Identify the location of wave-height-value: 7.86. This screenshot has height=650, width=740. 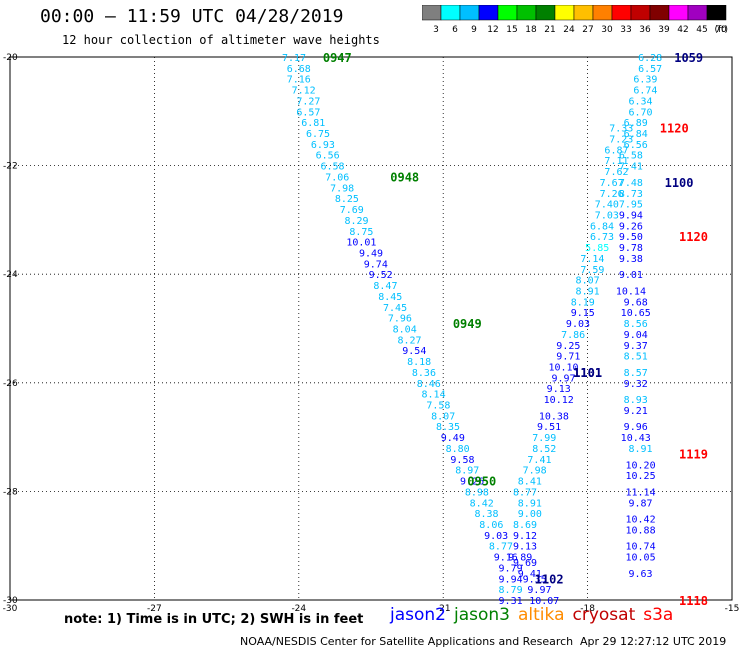
(573, 335).